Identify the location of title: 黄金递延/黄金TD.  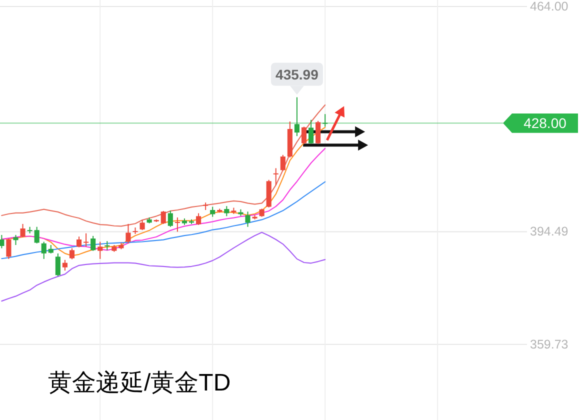
(139, 383).